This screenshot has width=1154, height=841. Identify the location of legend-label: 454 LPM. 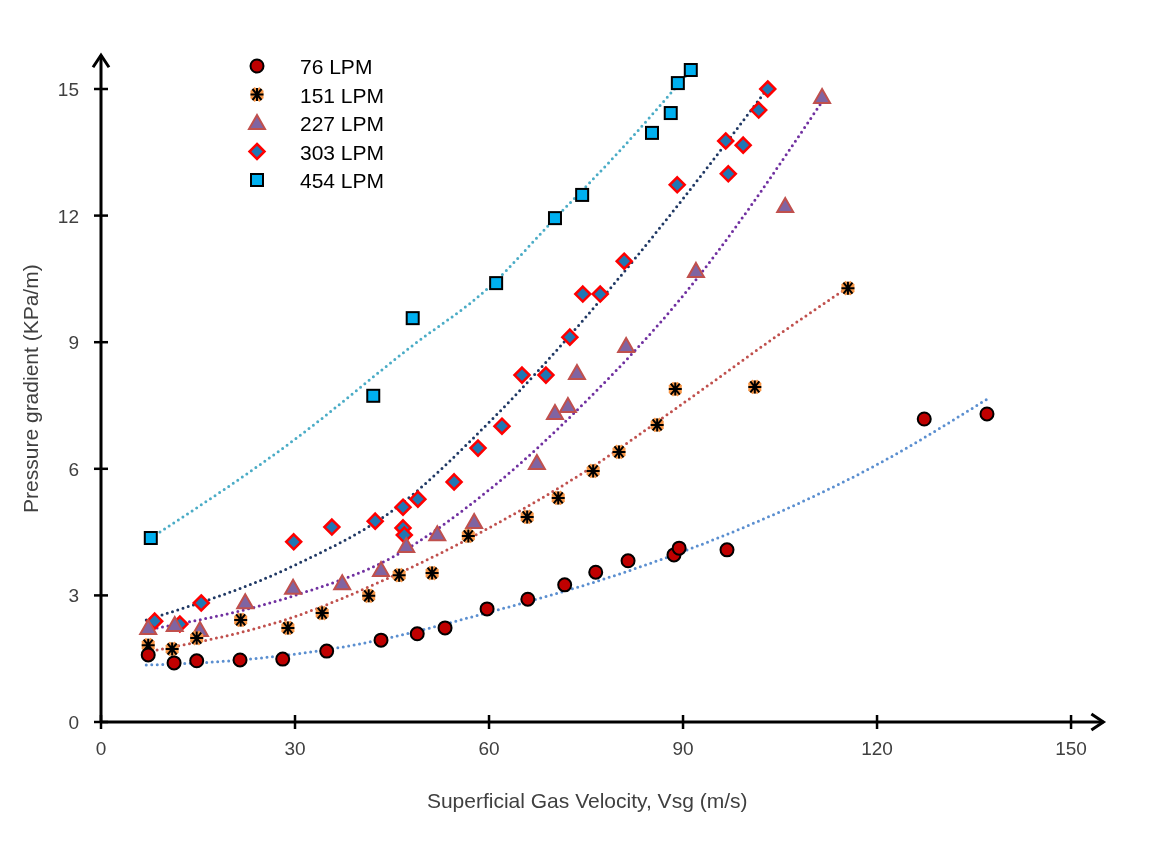
(342, 180).